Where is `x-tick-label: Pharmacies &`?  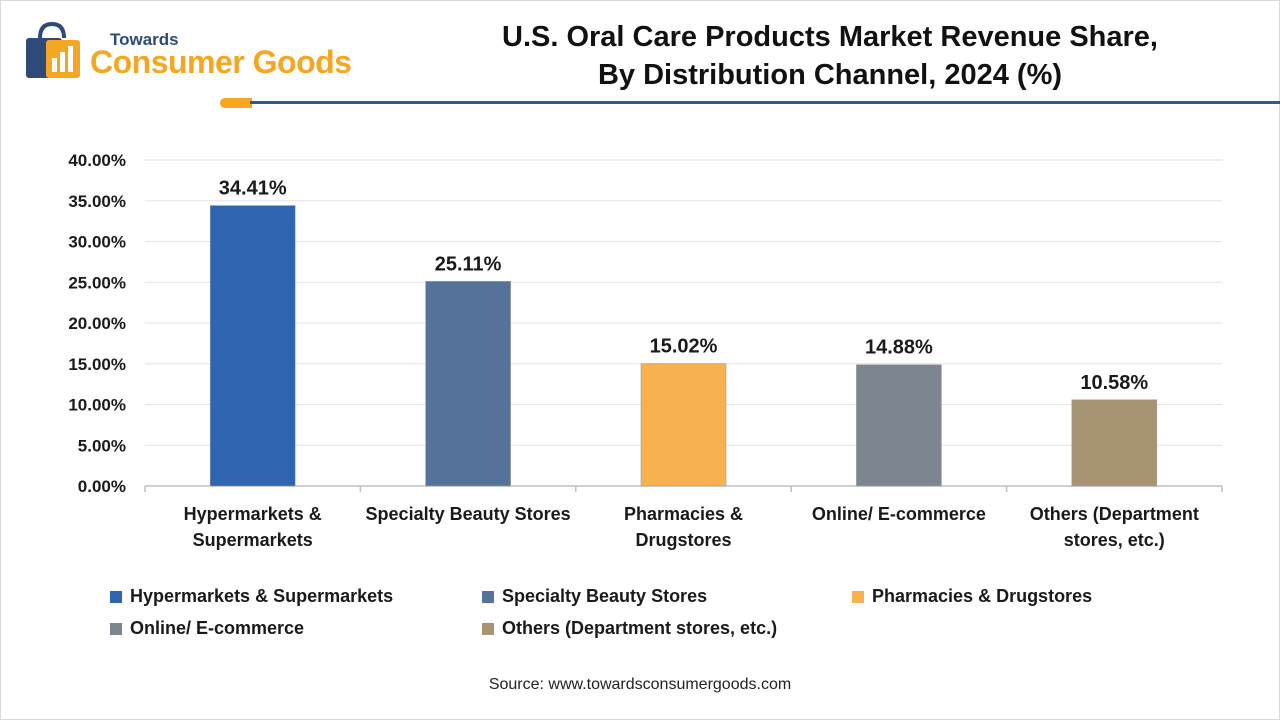
x-tick-label: Pharmacies & is located at coordinates (683, 514).